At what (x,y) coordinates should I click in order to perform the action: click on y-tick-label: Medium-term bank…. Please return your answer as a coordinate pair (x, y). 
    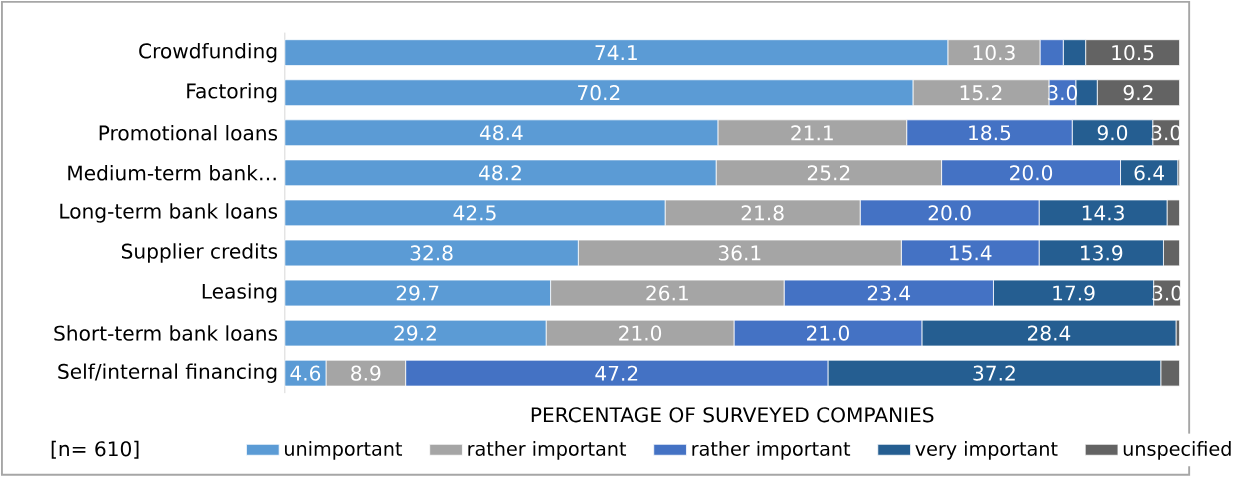
    Looking at the image, I should click on (172, 173).